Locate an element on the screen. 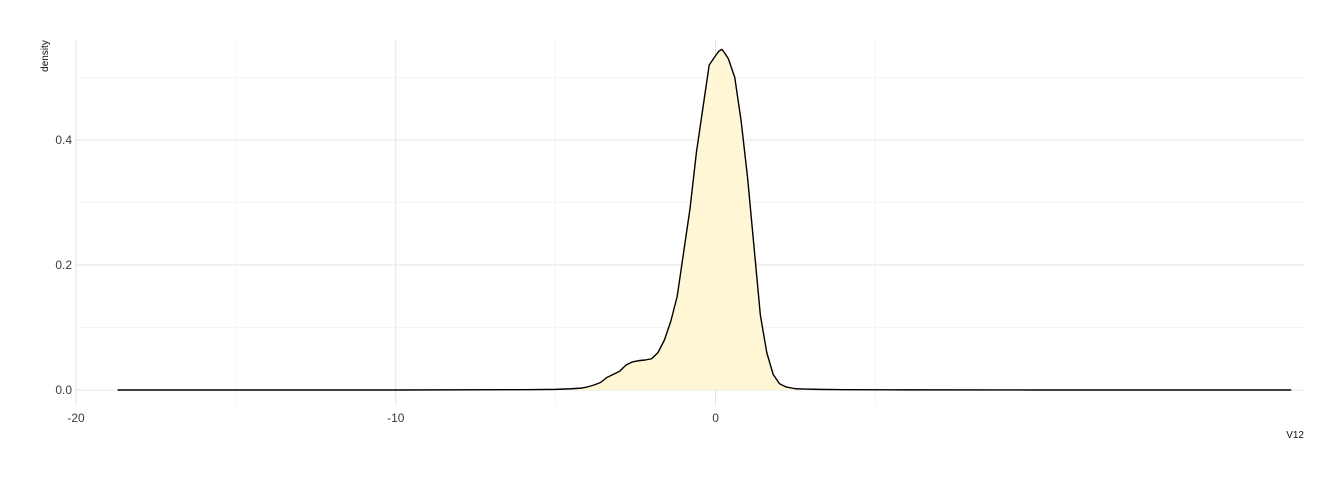  x-tick-labels: -20 -10 0 is located at coordinates (393, 418).